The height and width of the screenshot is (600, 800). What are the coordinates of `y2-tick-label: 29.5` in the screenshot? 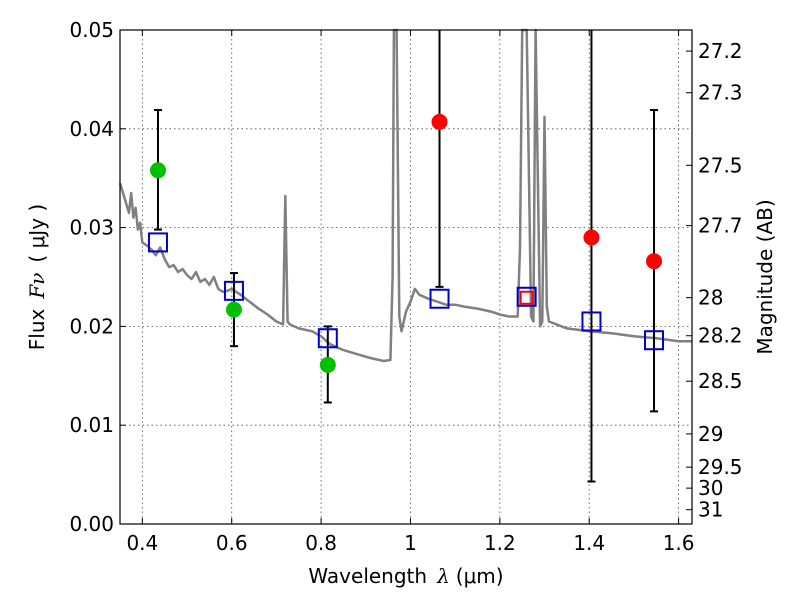 It's located at (720, 467).